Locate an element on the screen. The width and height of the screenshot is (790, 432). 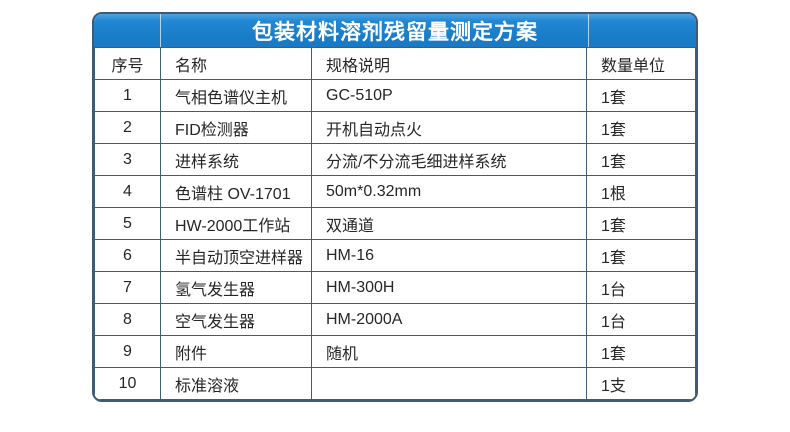
table-row: 4 色谱柱 OV-1701 50m*0.32mm 1根 is located at coordinates (395, 191).